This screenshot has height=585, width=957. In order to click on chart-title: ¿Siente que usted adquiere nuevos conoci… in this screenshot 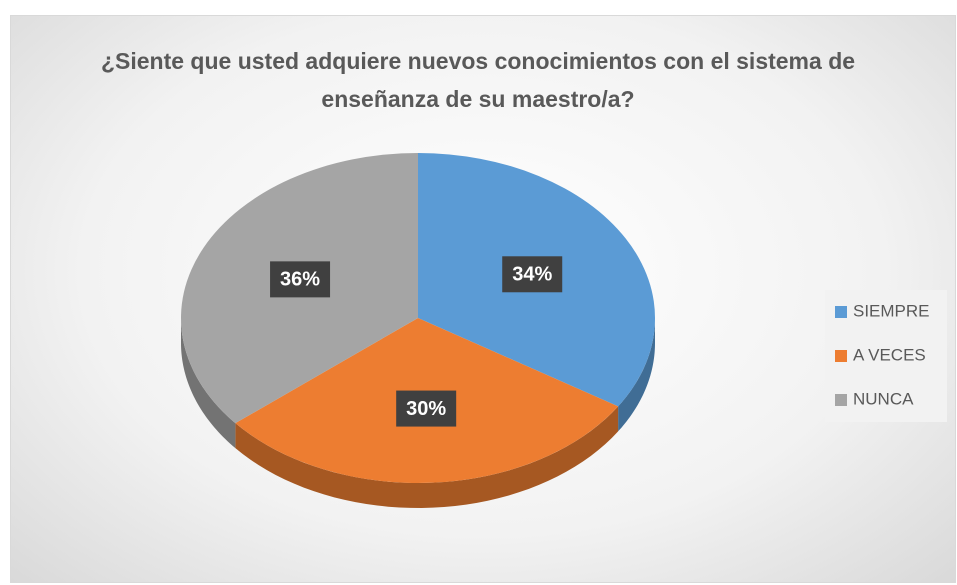, I will do `click(478, 80)`.